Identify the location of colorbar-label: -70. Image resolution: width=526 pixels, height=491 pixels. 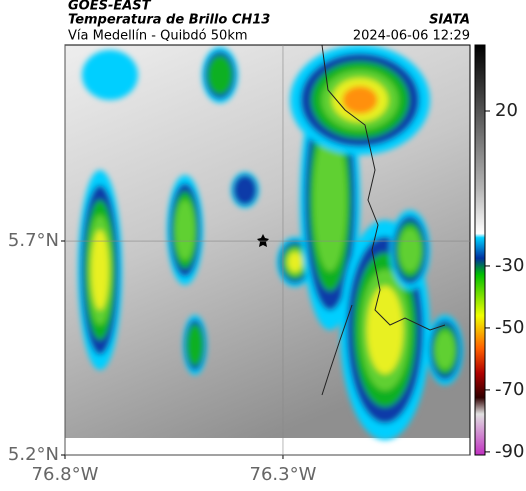
(509, 389).